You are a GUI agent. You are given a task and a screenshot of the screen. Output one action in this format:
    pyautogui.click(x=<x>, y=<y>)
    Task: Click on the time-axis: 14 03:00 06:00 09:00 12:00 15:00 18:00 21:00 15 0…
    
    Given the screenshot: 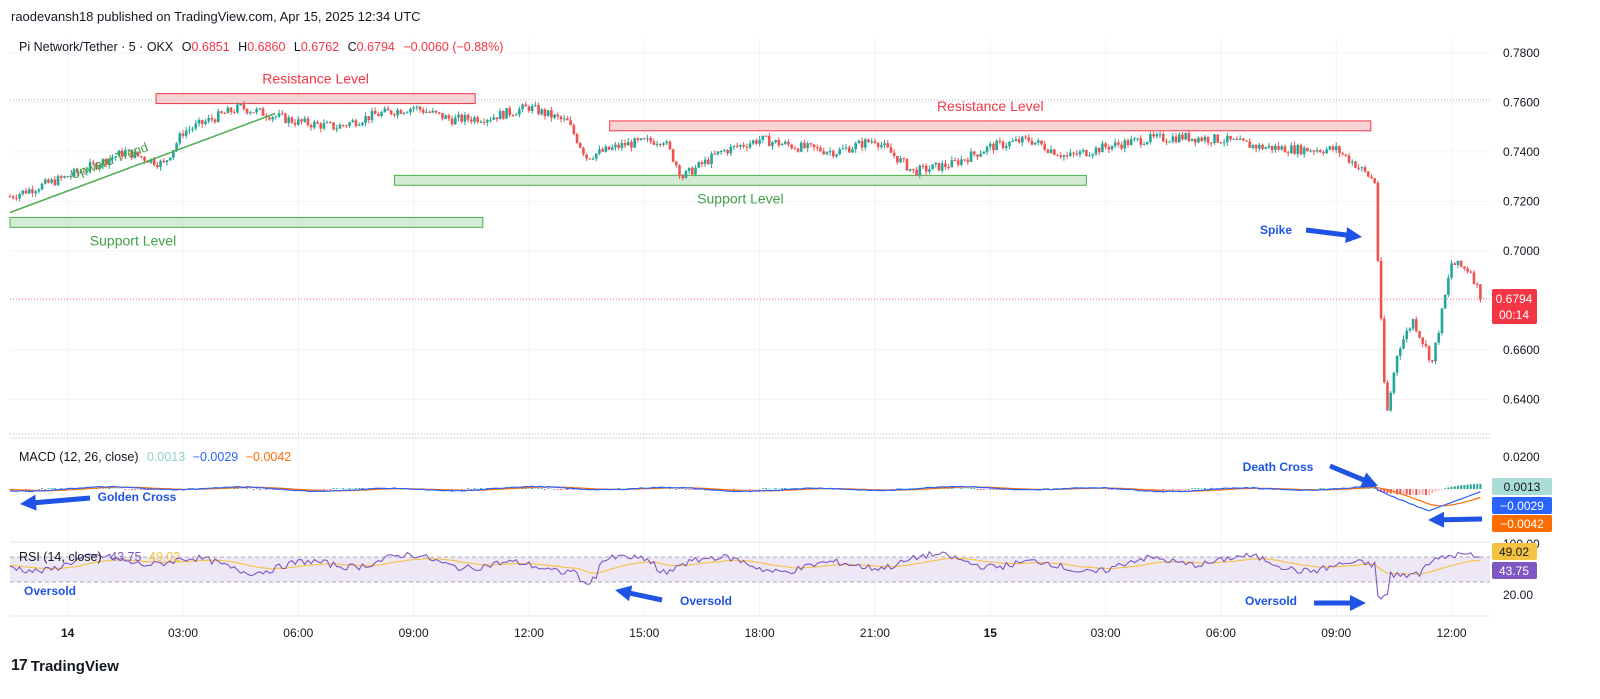 What is the action you would take?
    pyautogui.click(x=764, y=633)
    